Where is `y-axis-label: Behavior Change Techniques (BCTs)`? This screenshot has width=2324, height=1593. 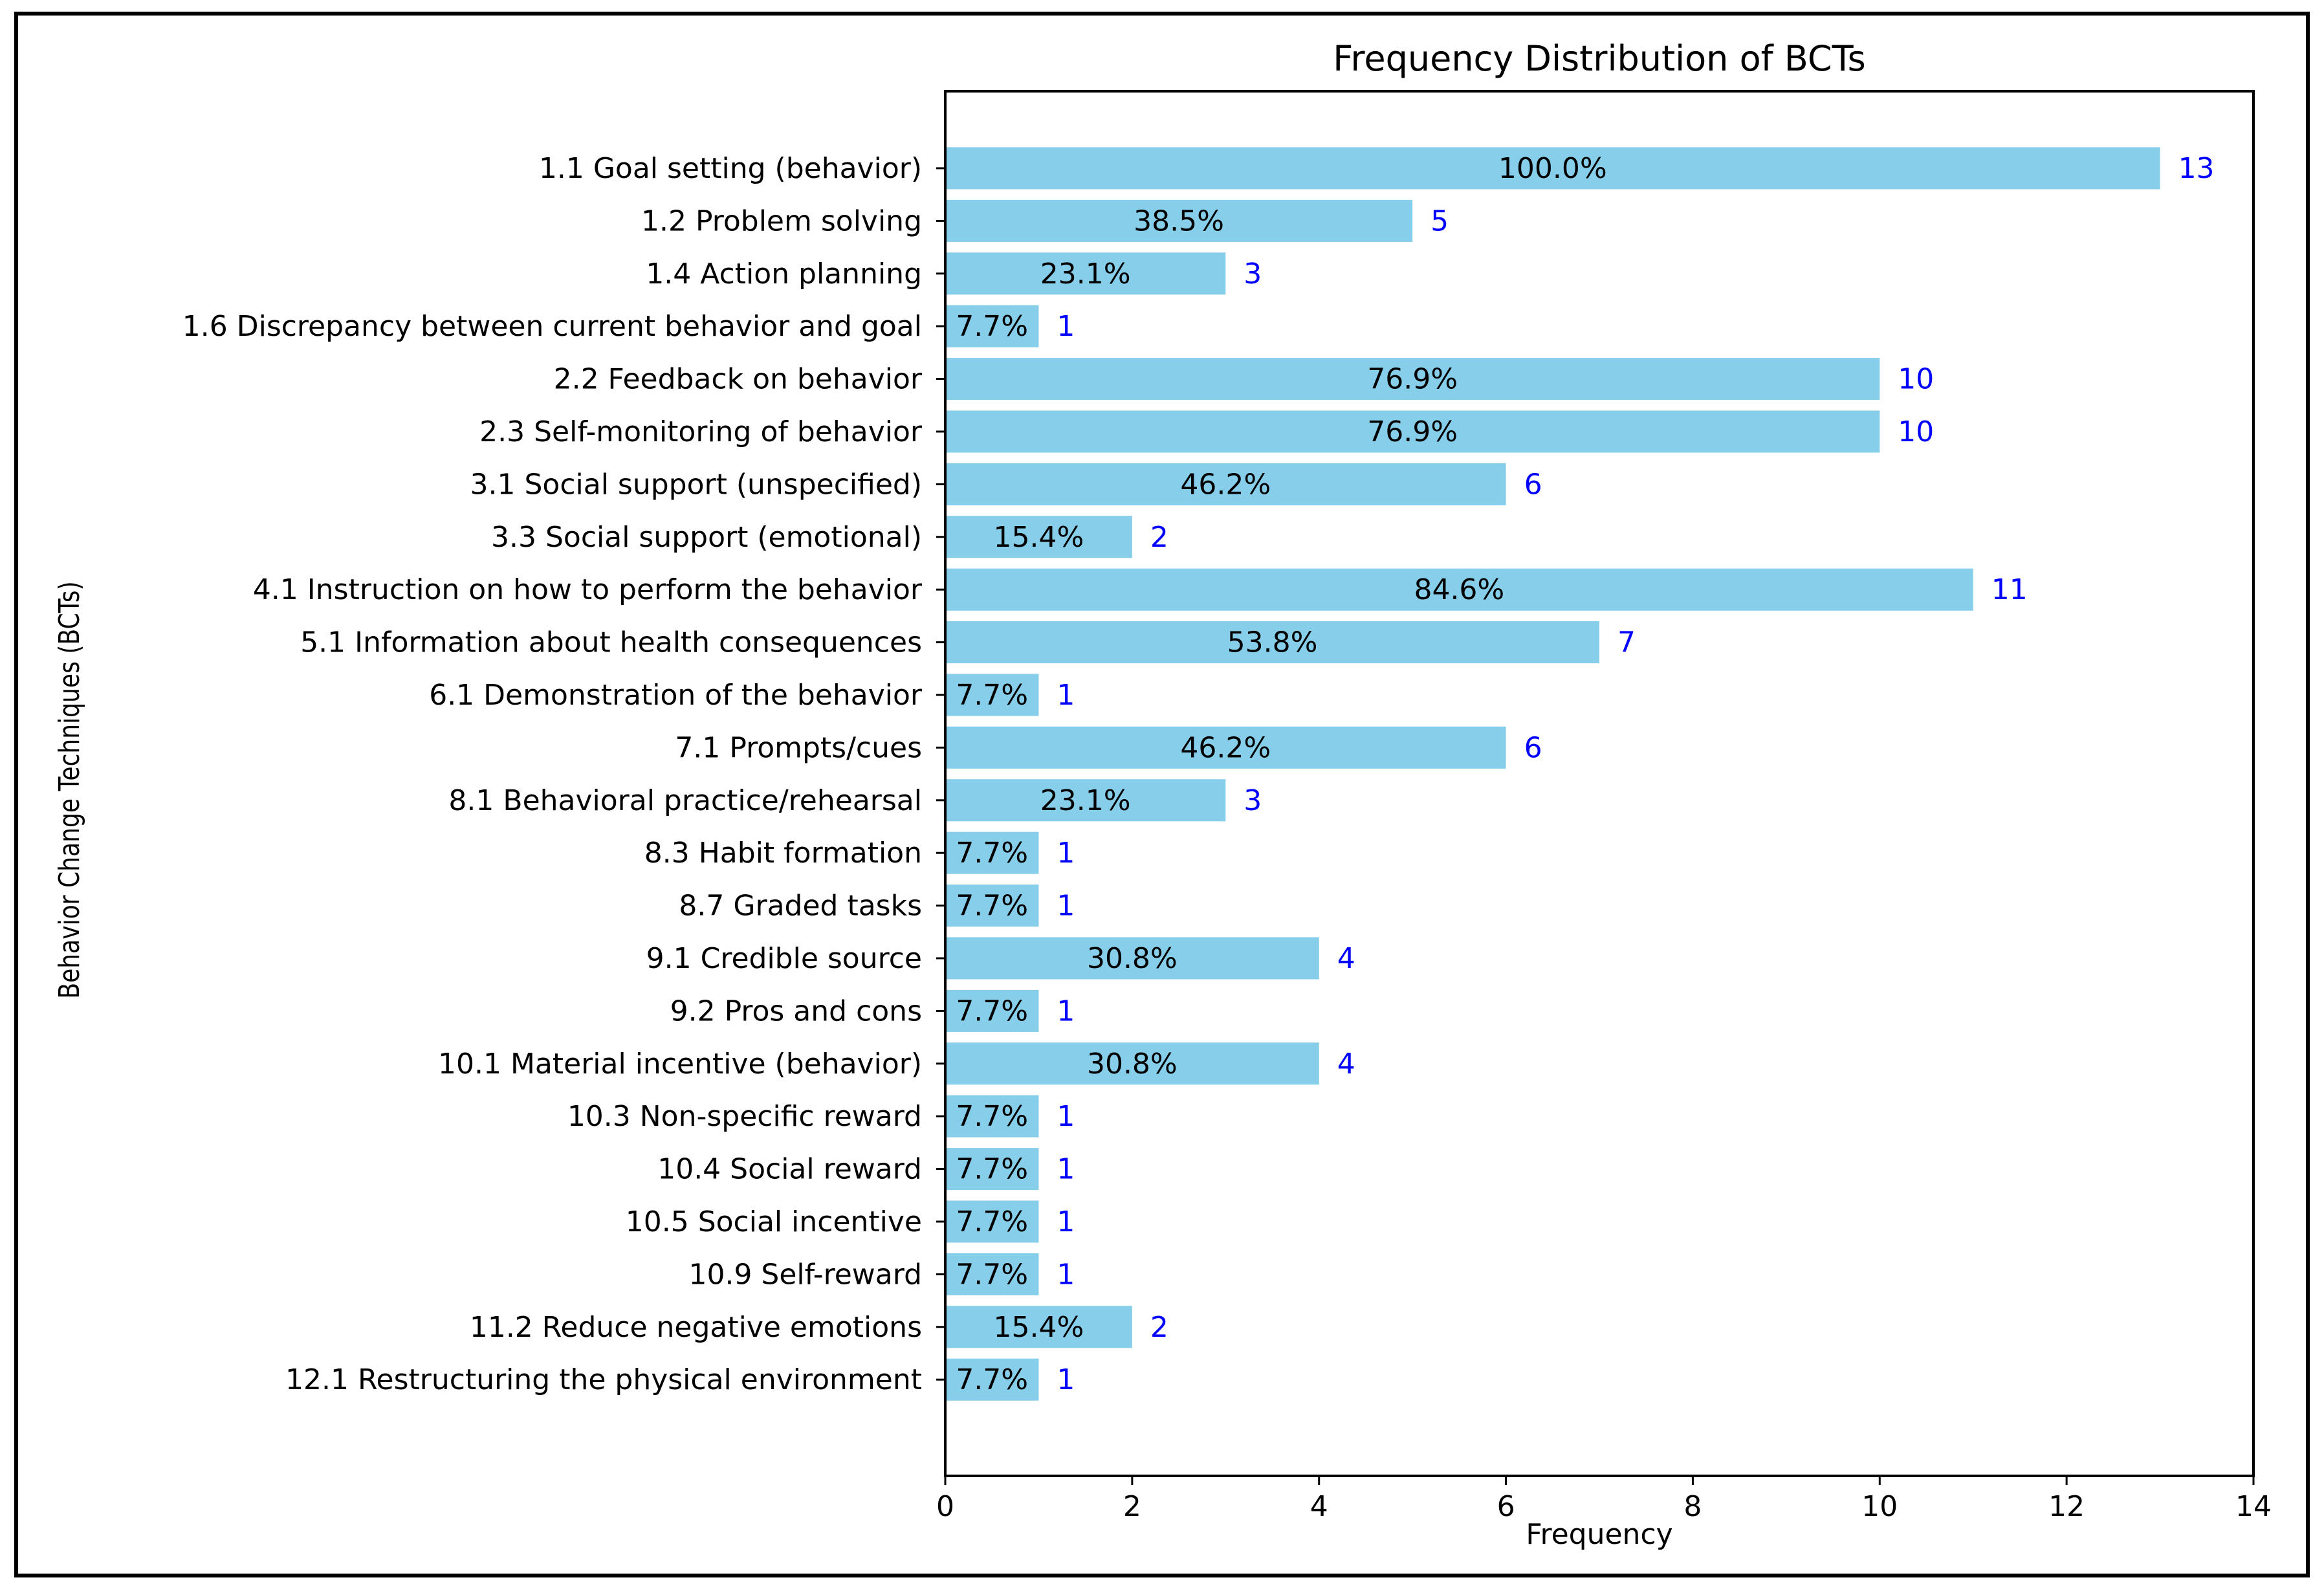
y-axis-label: Behavior Change Techniques (BCTs) is located at coordinates (70, 789).